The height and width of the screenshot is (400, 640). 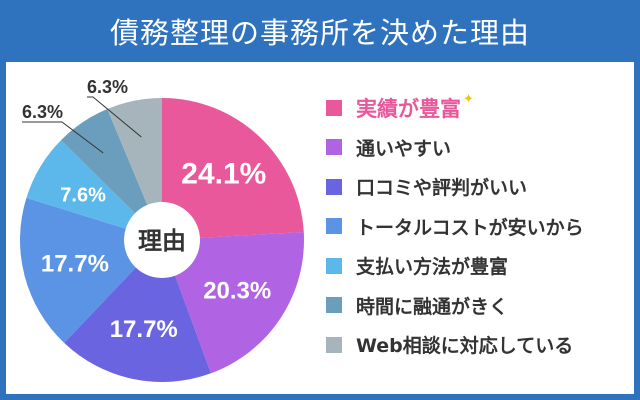 I want to click on legend-item: 時間に融通がきく, so click(x=455, y=306).